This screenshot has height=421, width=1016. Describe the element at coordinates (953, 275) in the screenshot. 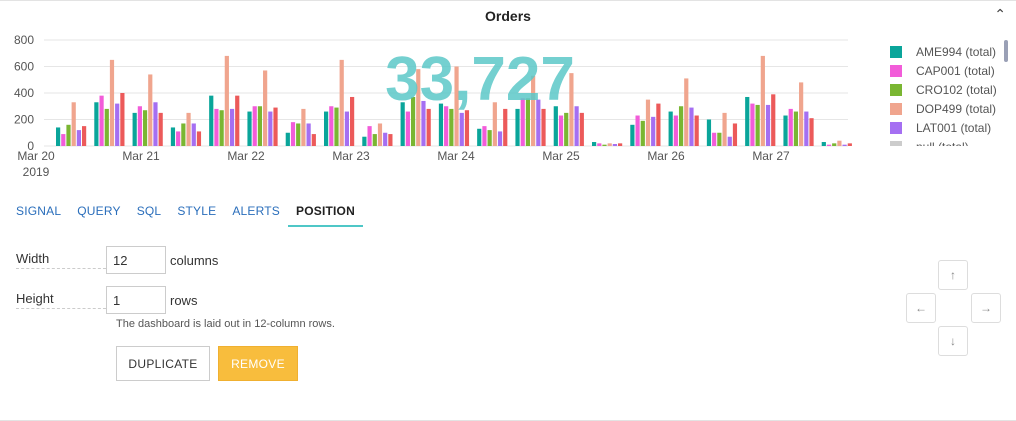

I see `arrow-up-icon: ↑` at that location.